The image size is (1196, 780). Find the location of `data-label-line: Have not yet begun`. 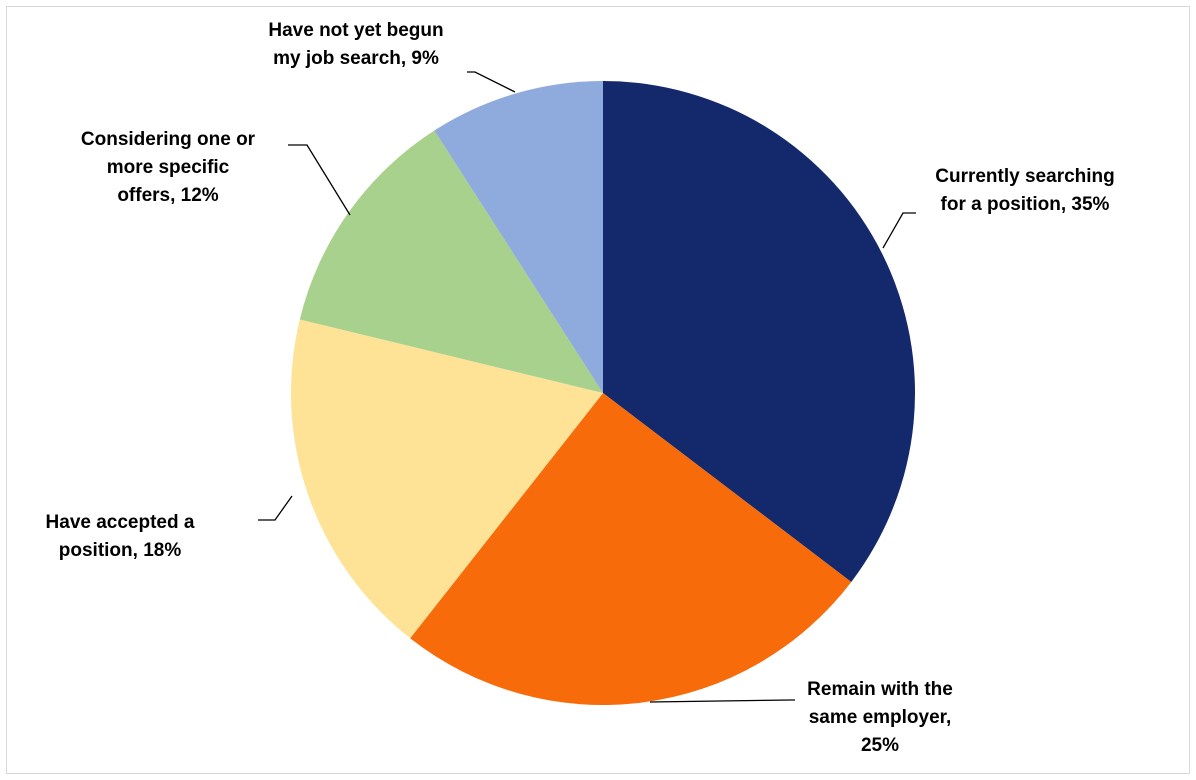

data-label-line: Have not yet begun is located at coordinates (355, 30).